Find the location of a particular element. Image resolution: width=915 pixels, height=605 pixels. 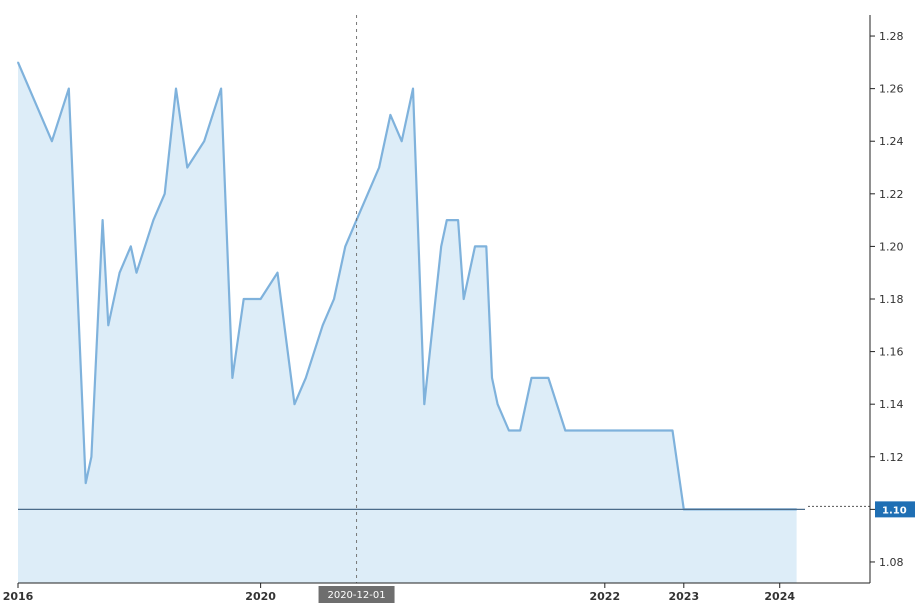

y-tick-label-9: 1.26 is located at coordinates (891, 89).